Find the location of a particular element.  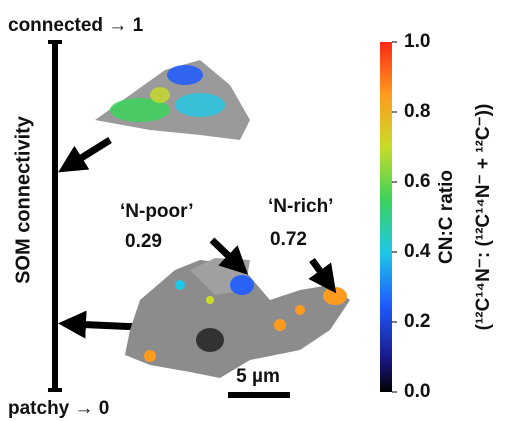

colorbar-title: CN:C ratio is located at coordinates (446, 217).